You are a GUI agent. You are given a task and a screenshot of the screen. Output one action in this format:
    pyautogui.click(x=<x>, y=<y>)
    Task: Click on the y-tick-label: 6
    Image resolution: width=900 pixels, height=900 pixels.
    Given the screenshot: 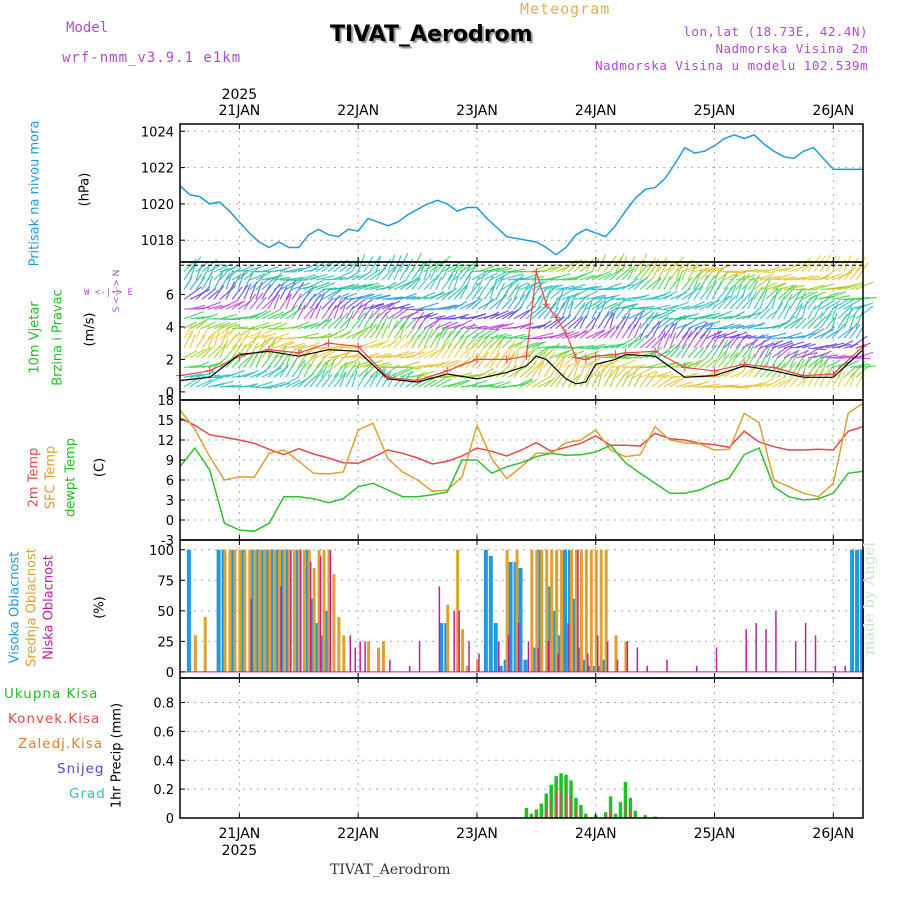 What is the action you would take?
    pyautogui.click(x=170, y=481)
    